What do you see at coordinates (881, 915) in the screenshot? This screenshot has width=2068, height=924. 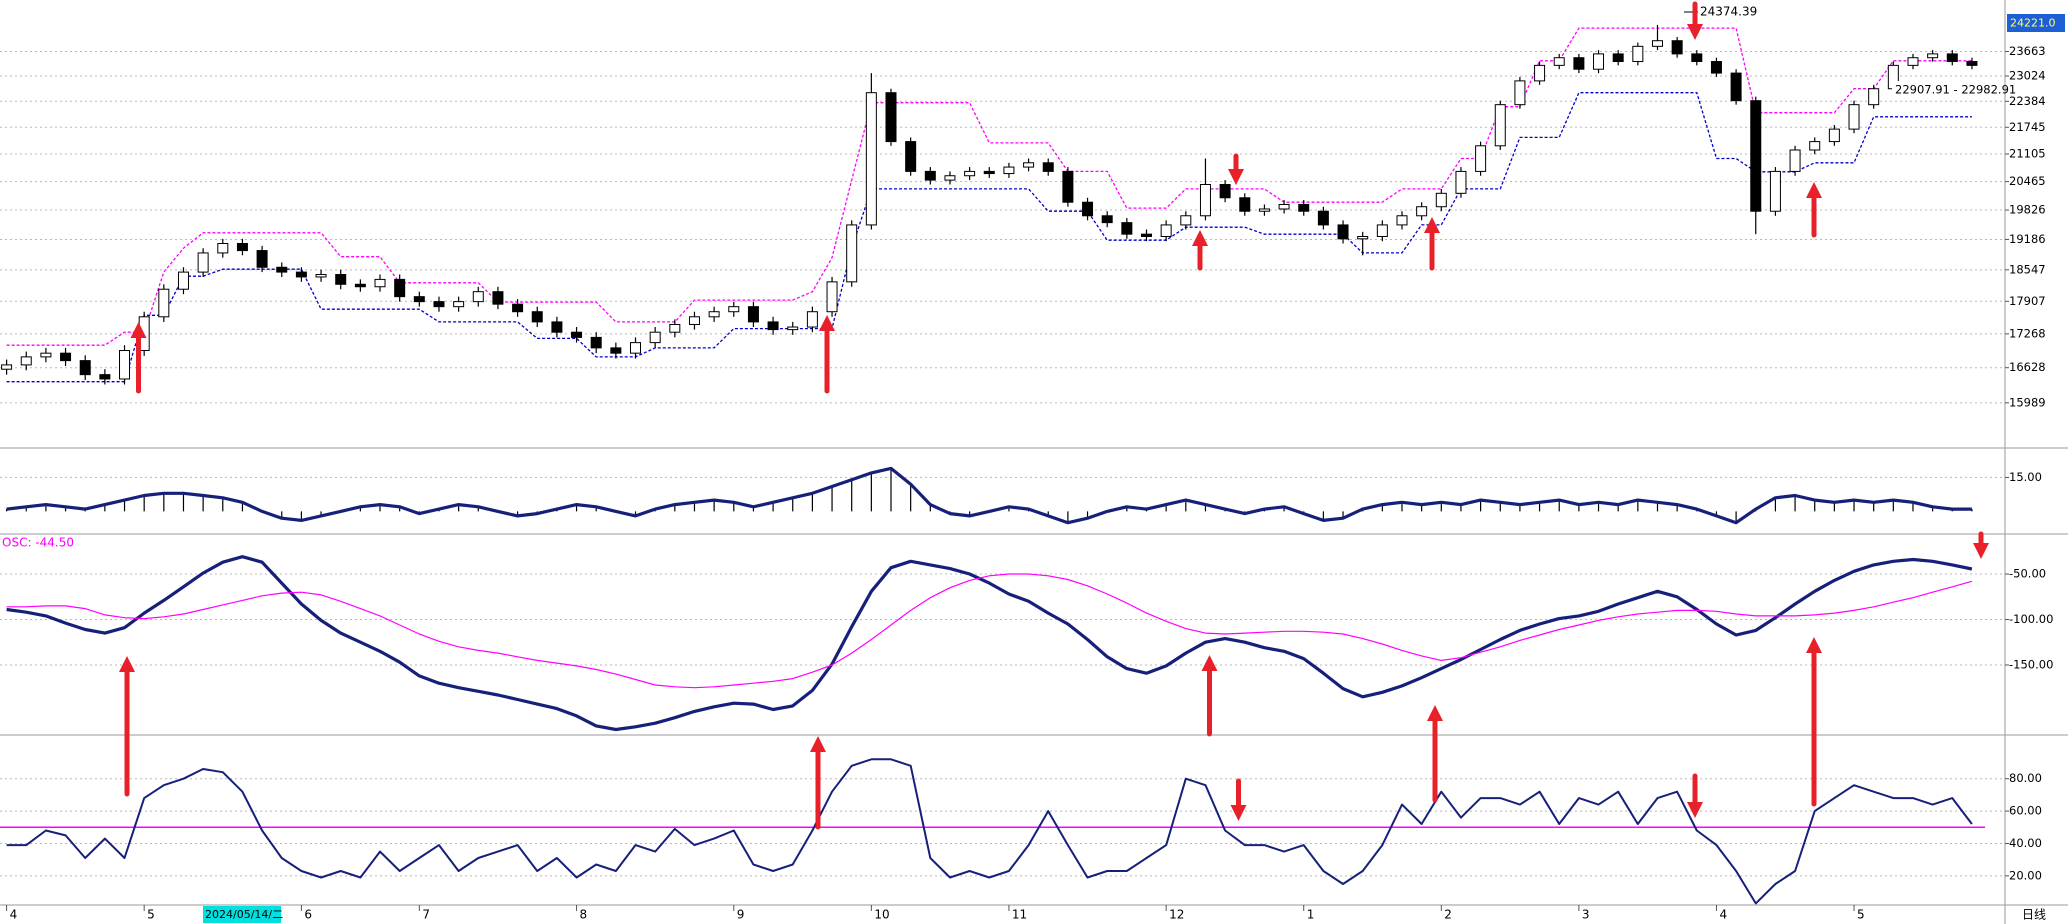 I see `x-tick-label: 10` at bounding box center [881, 915].